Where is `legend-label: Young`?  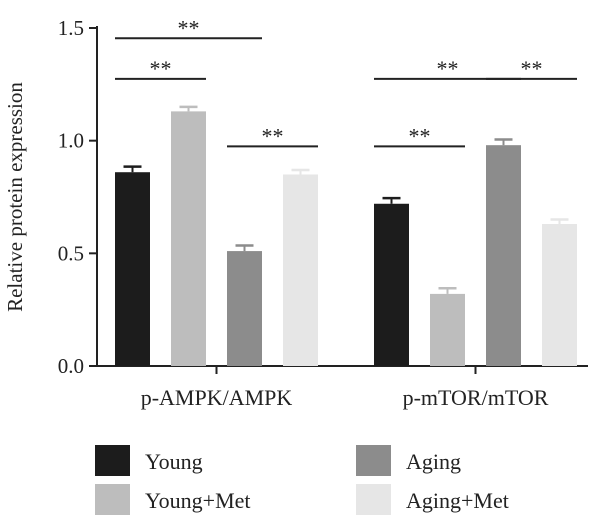
legend-label: Young is located at coordinates (174, 461).